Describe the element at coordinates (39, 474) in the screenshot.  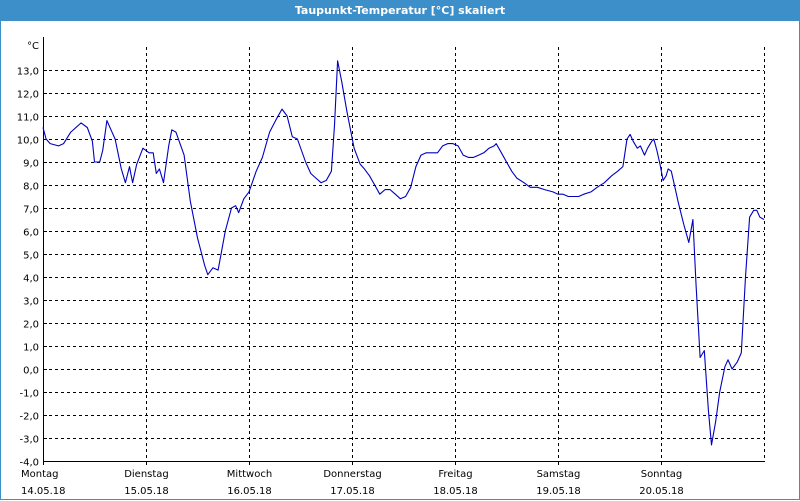
I see `x-tick-label-day: Montag` at that location.